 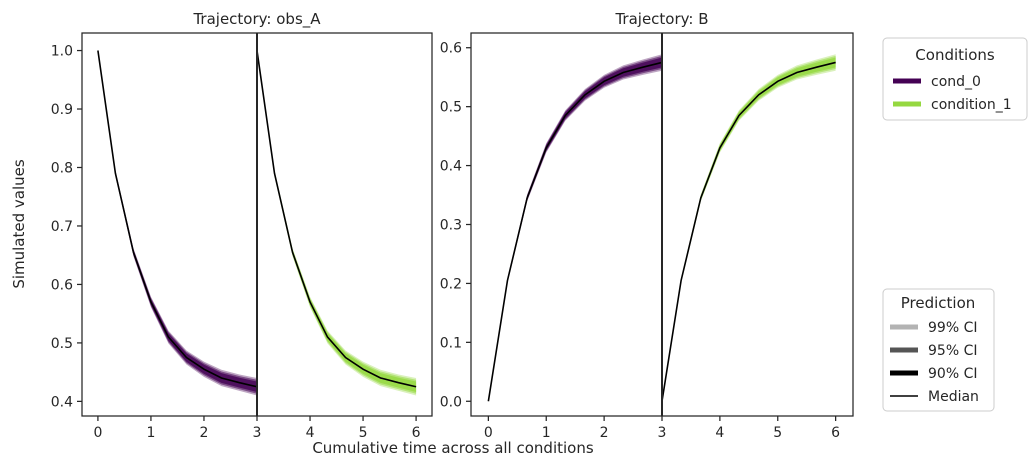 I want to click on y-tick-label: 0.7, so click(x=62, y=227).